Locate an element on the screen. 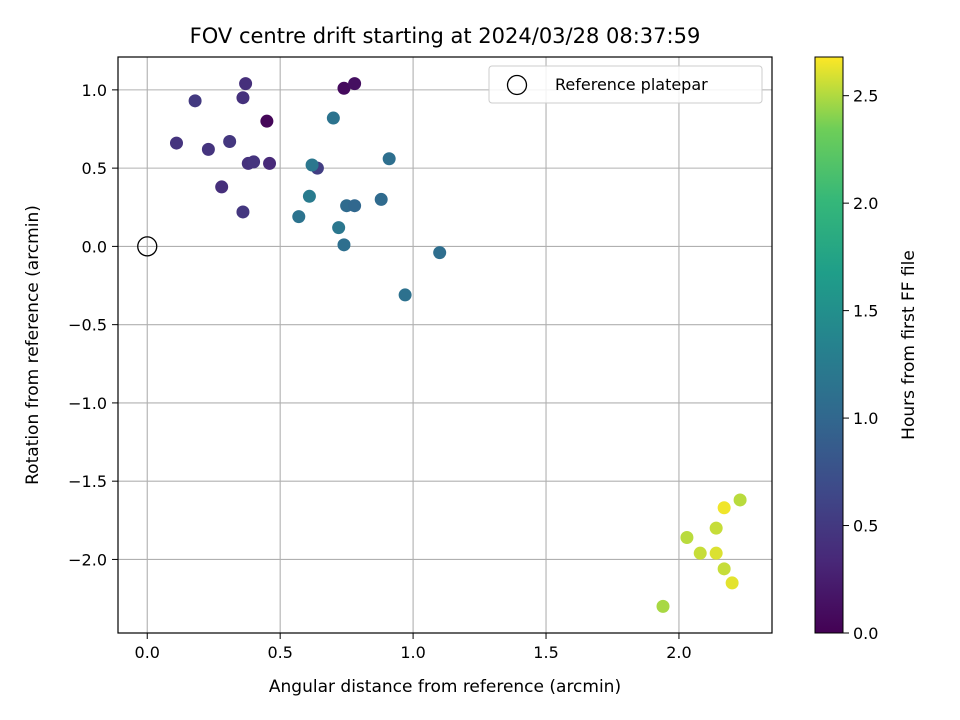  x-tick-label: 1.0 is located at coordinates (412, 652).